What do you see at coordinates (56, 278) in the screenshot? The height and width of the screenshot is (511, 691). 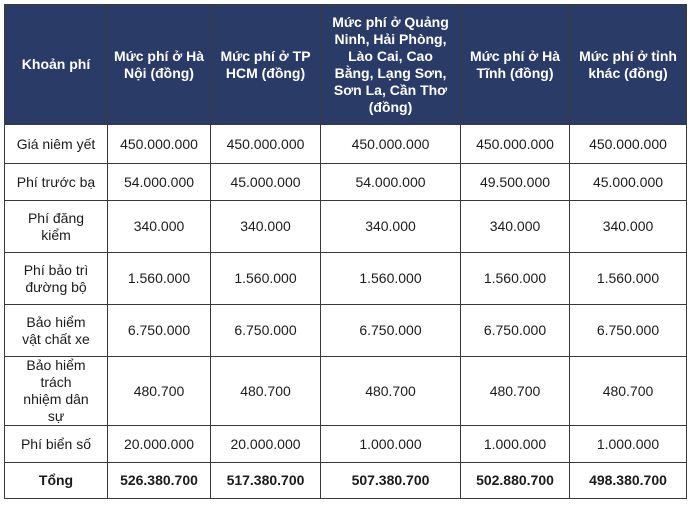 I see `row-label: Phí bảo trì đường bộ` at bounding box center [56, 278].